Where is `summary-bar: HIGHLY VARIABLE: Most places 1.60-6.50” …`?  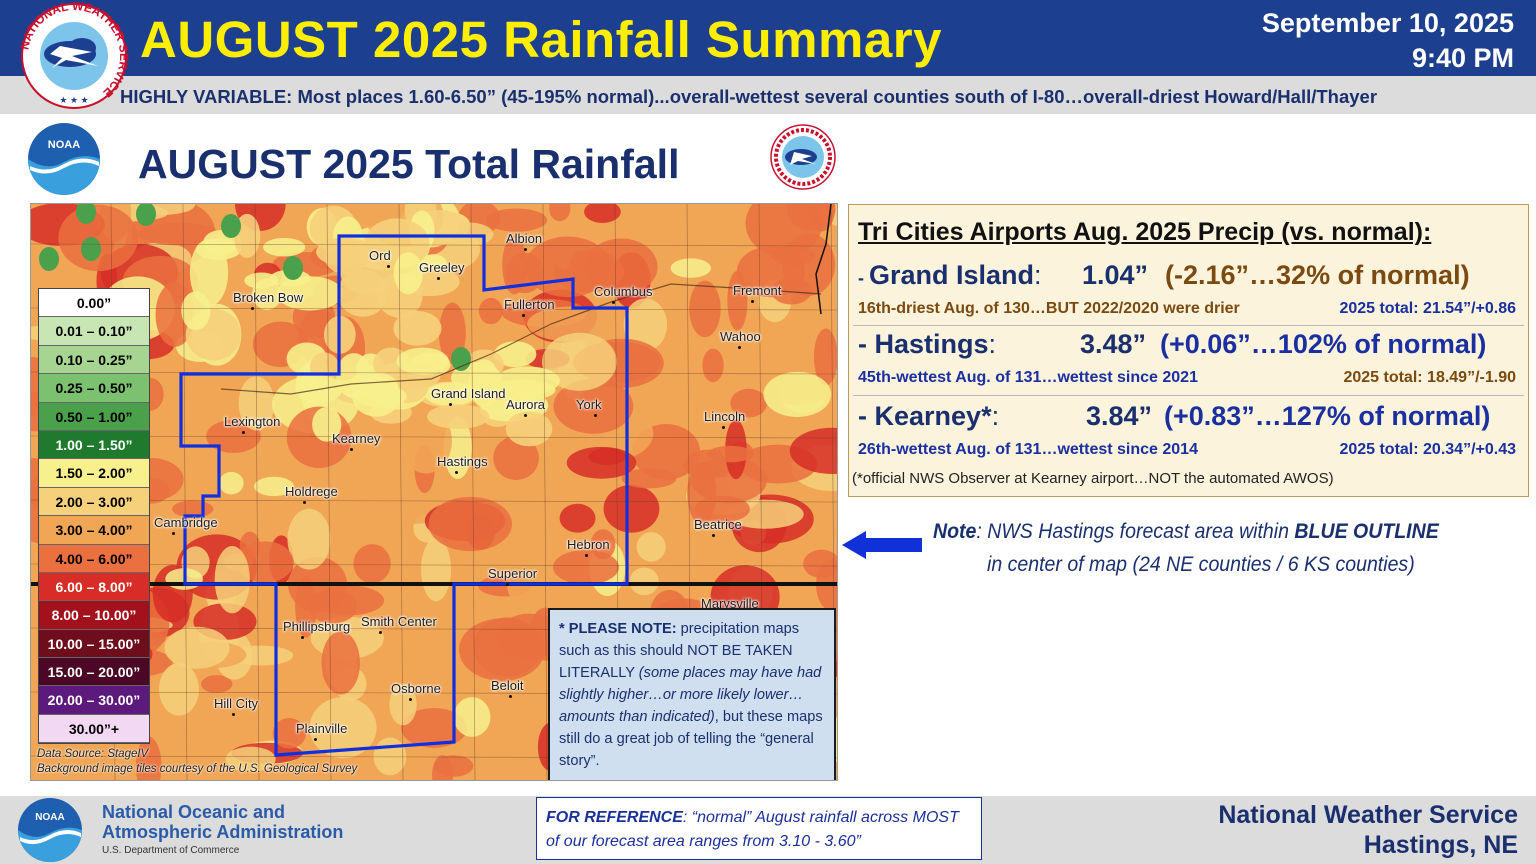 summary-bar: HIGHLY VARIABLE: Most places 1.60-6.50” … is located at coordinates (768, 95).